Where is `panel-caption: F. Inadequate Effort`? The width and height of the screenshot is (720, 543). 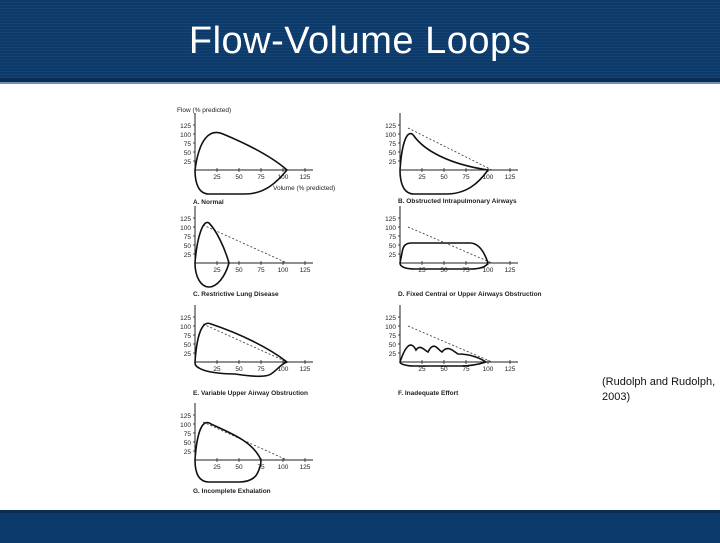 panel-caption: F. Inadequate Effort is located at coordinates (428, 393).